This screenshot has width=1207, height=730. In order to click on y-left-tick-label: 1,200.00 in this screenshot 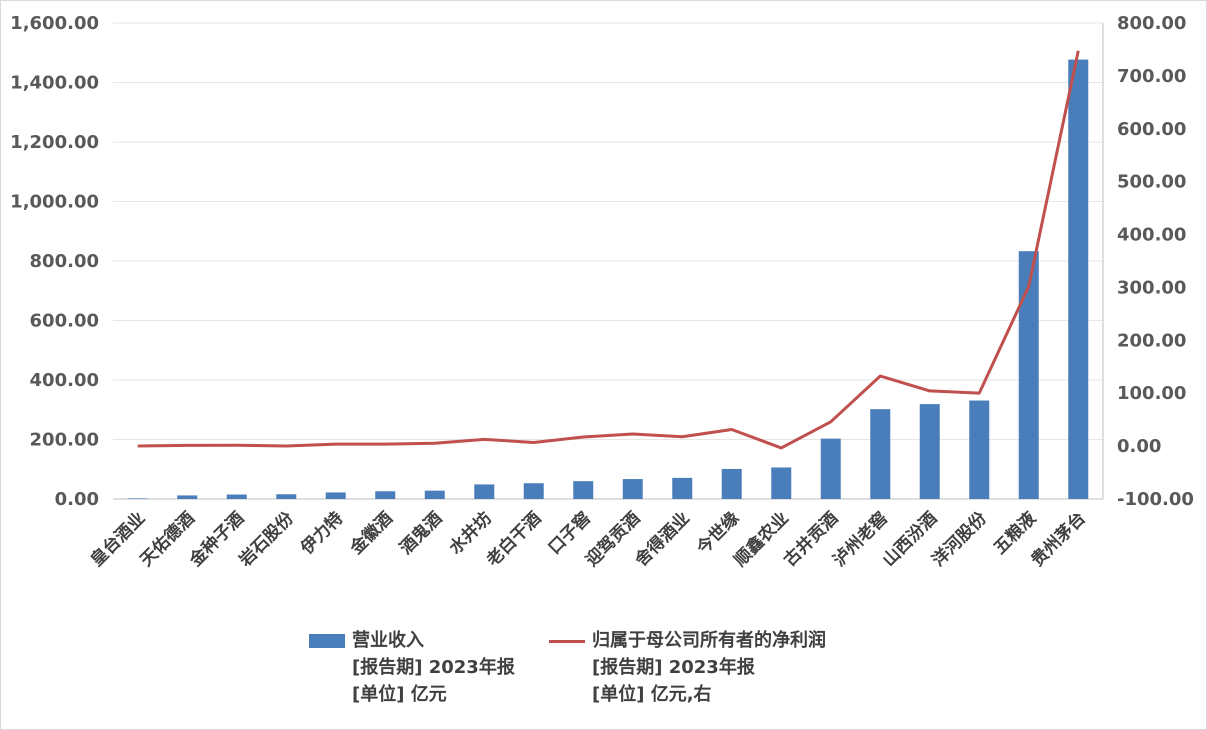, I will do `click(54, 142)`.